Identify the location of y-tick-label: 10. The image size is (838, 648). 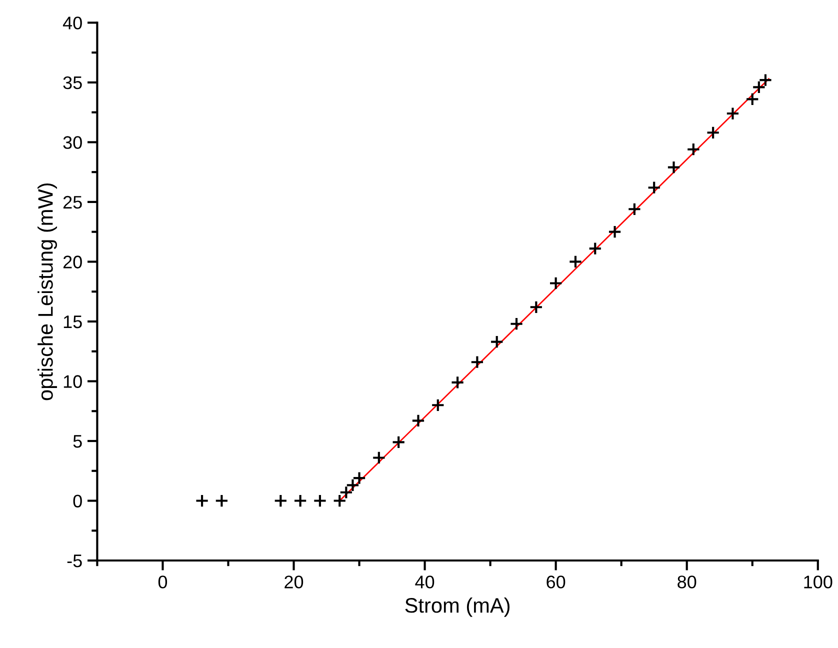
(73, 381).